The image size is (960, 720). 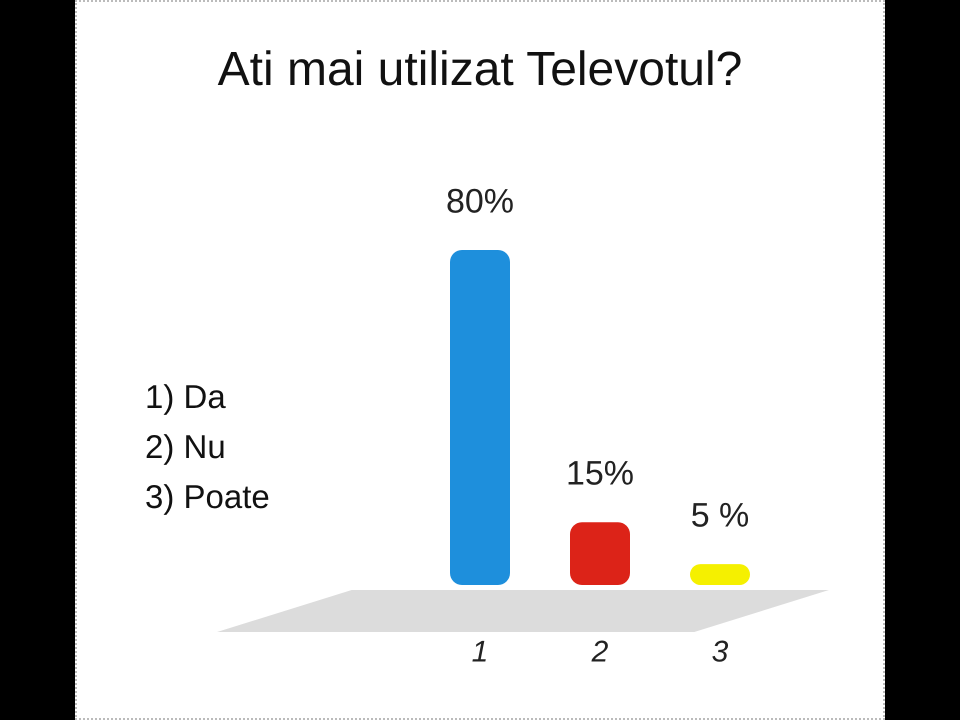 What do you see at coordinates (480, 651) in the screenshot?
I see `x-tick-label: 1` at bounding box center [480, 651].